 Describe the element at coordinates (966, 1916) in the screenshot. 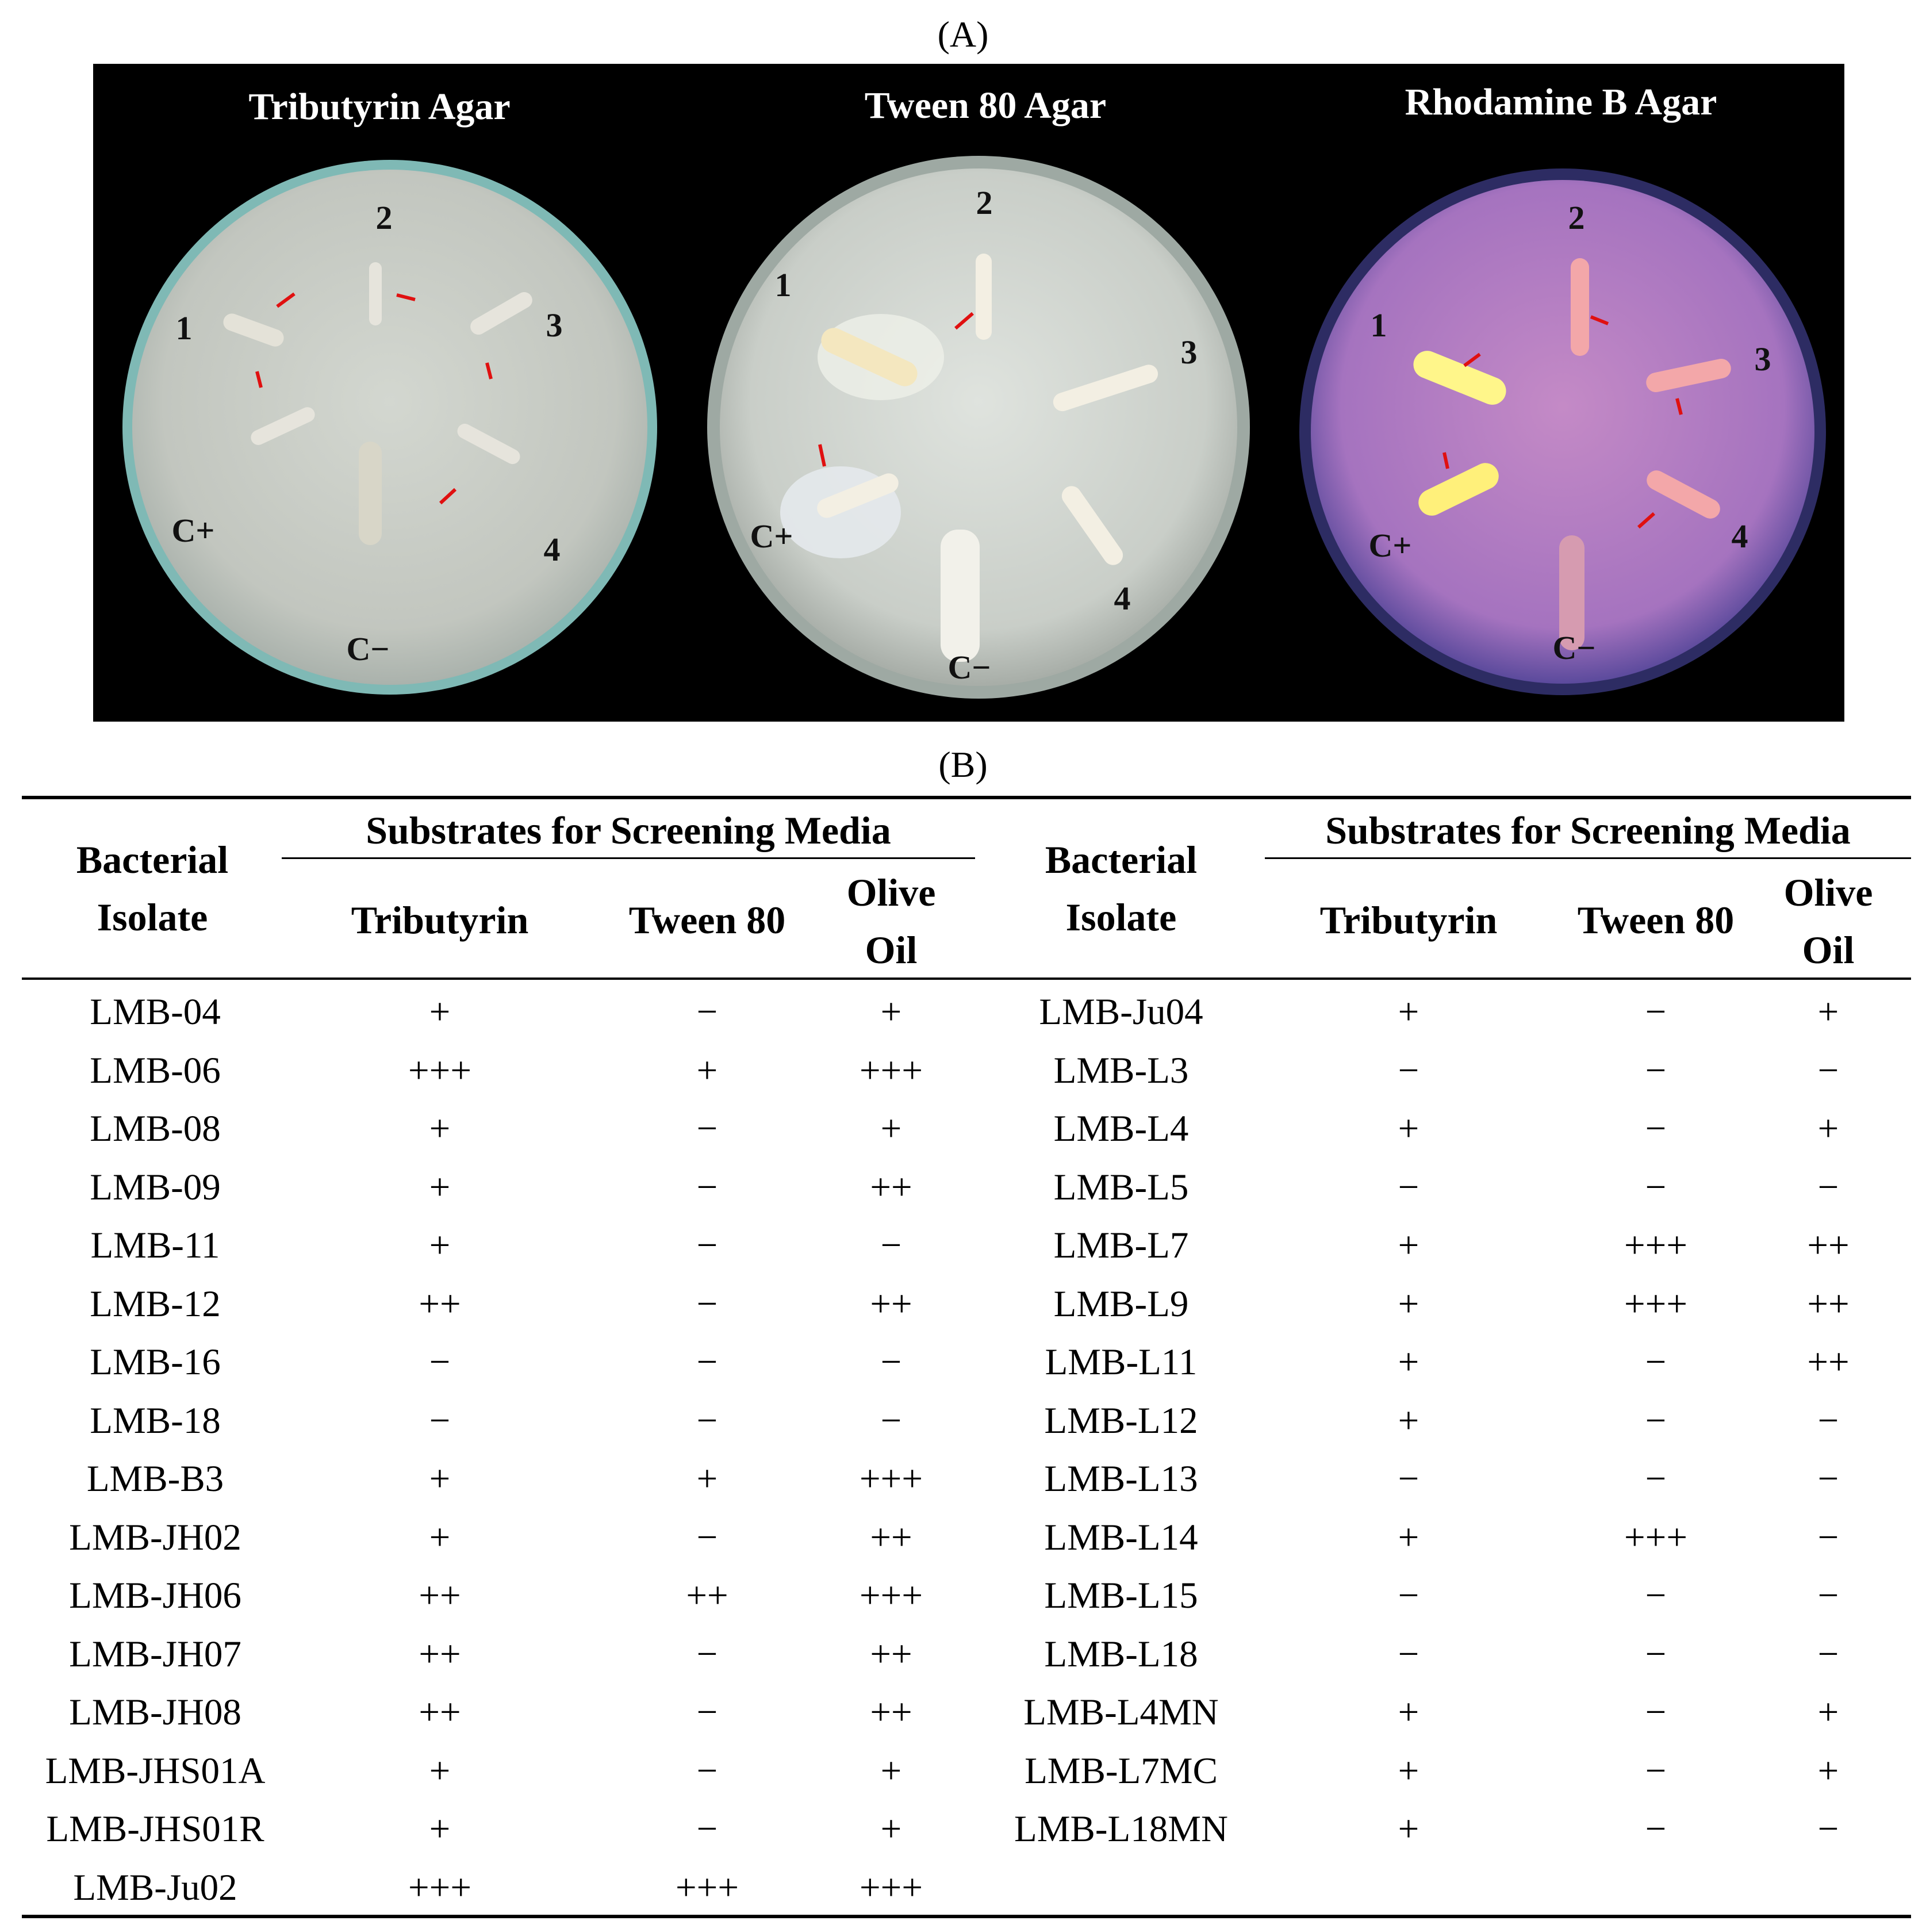

I see `table-bottom-rule` at that location.